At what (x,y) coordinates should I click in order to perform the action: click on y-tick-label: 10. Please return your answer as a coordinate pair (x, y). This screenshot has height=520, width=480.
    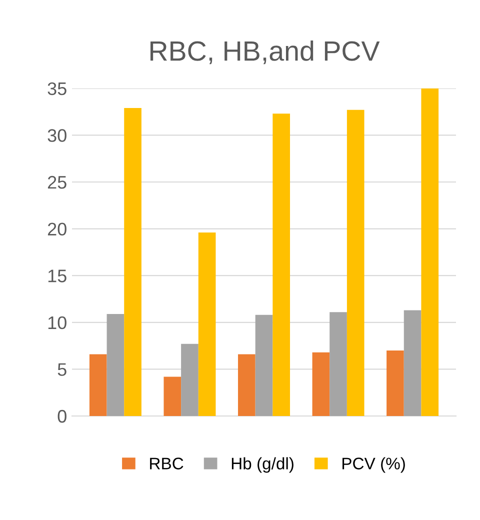
    Looking at the image, I should click on (57, 323).